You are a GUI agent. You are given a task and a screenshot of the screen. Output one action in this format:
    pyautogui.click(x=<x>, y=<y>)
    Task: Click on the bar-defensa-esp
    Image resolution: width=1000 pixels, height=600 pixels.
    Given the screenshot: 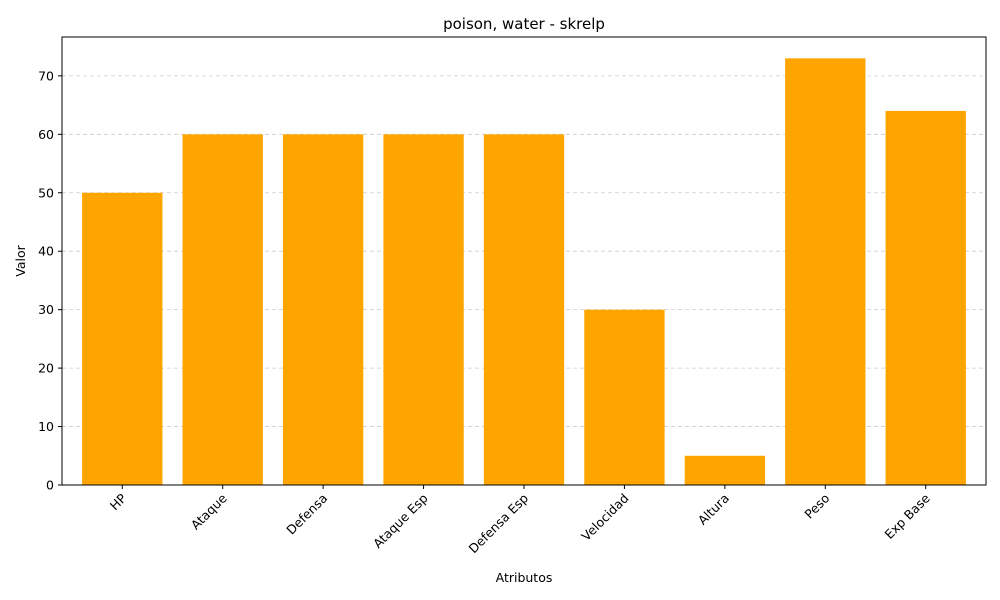 What is the action you would take?
    pyautogui.click(x=524, y=309)
    